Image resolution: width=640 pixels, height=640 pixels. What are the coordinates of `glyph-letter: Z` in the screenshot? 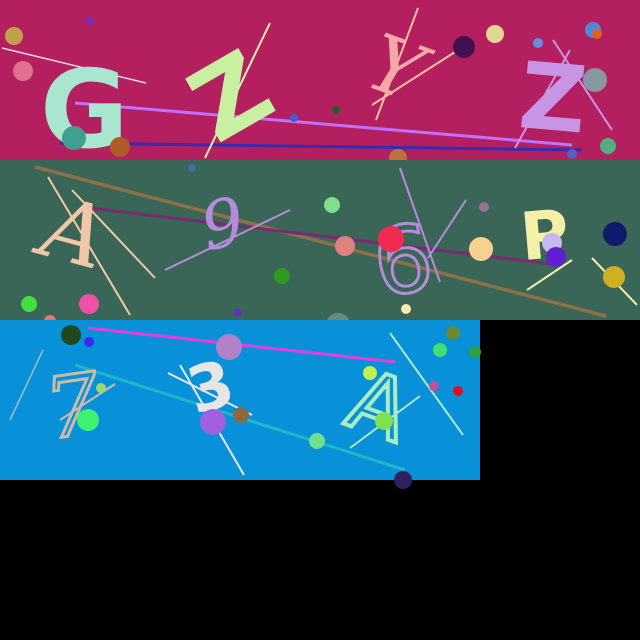 It's located at (553, 98).